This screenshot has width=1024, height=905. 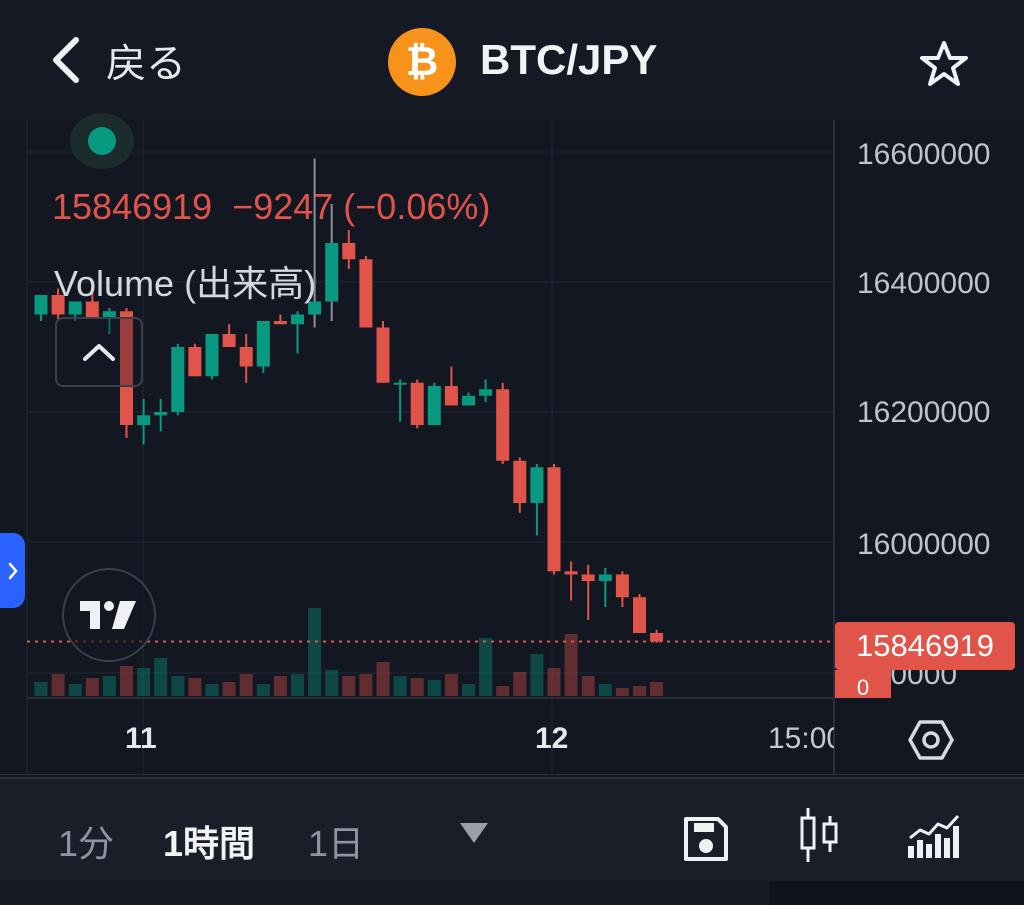 I want to click on chart-settings-button, so click(x=931, y=742).